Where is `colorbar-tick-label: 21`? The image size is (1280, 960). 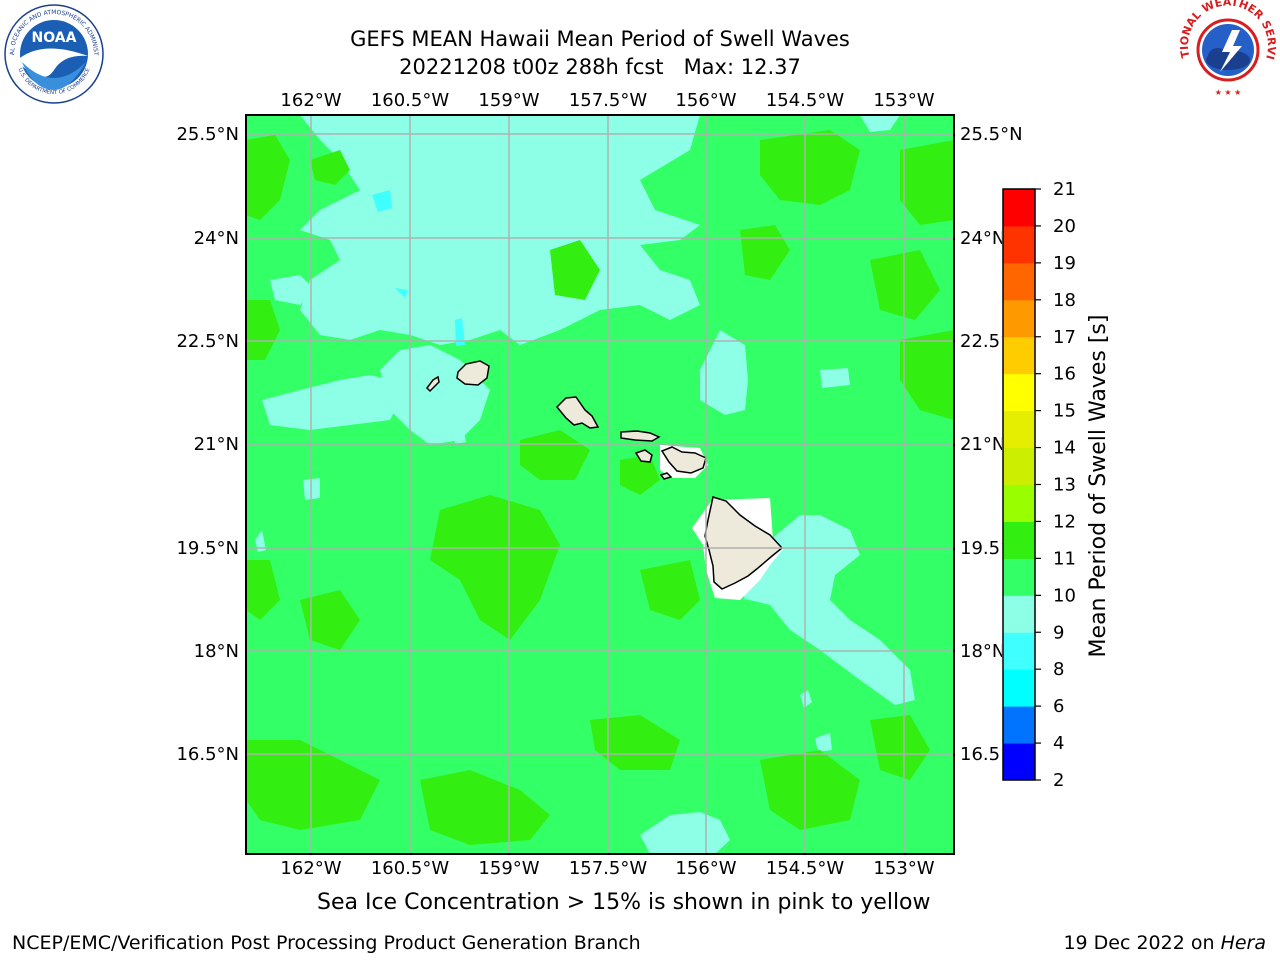 colorbar-tick-label: 21 is located at coordinates (1064, 189).